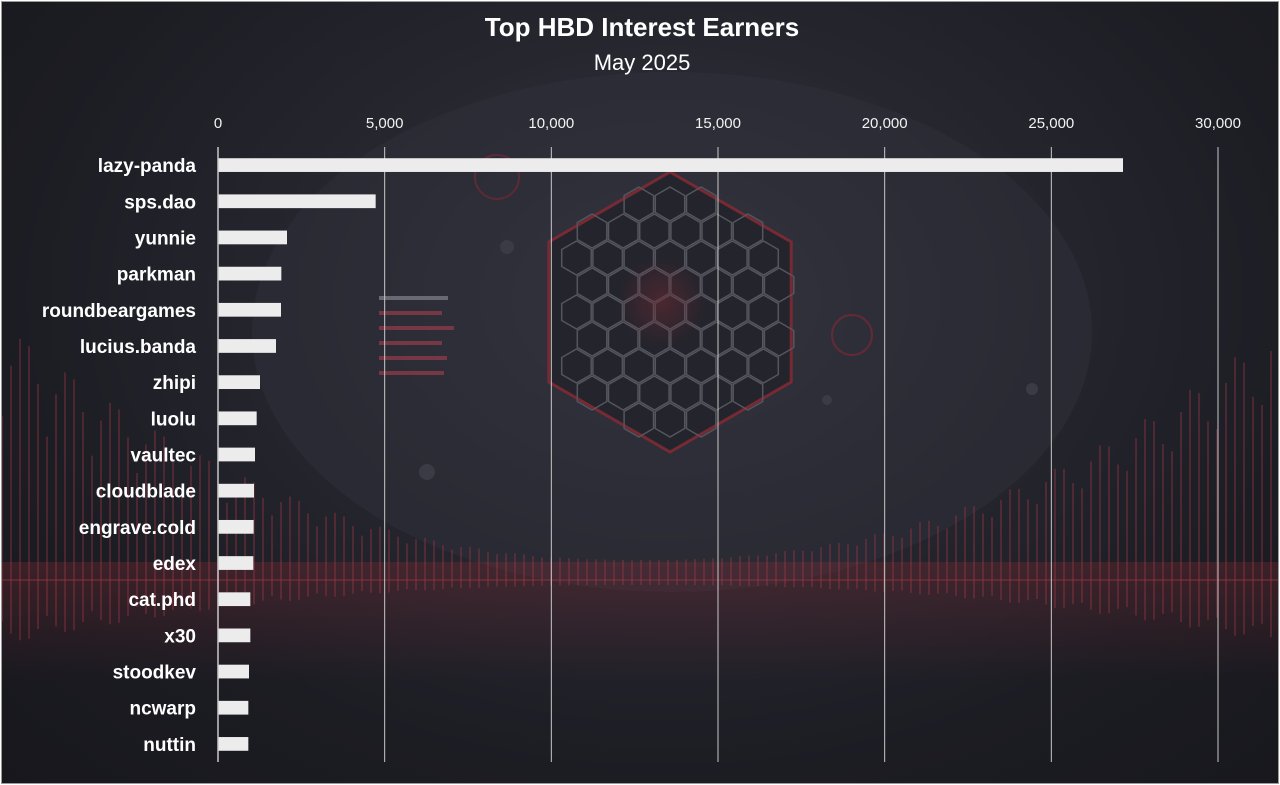 Image resolution: width=1280 pixels, height=785 pixels. I want to click on category-label: yunnie, so click(165, 238).